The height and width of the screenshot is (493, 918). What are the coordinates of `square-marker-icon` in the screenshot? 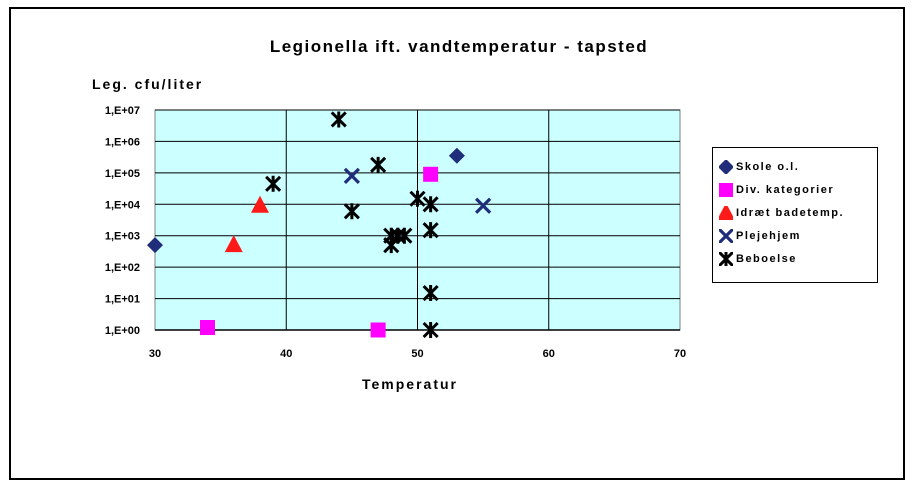 It's located at (726, 190).